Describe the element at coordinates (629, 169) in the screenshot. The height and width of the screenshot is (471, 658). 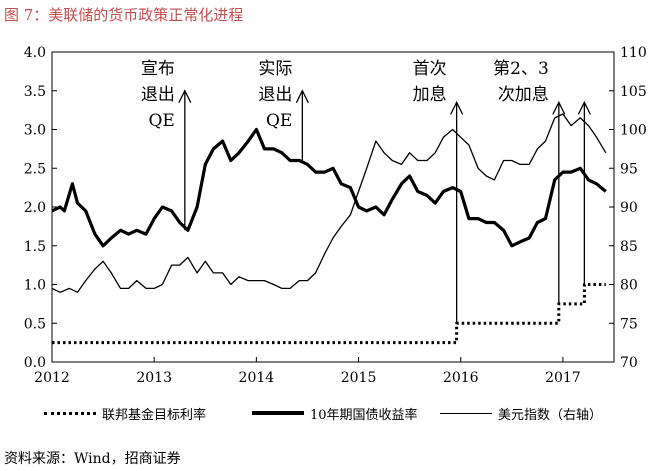
I see `y-right-tick-label: 95` at that location.